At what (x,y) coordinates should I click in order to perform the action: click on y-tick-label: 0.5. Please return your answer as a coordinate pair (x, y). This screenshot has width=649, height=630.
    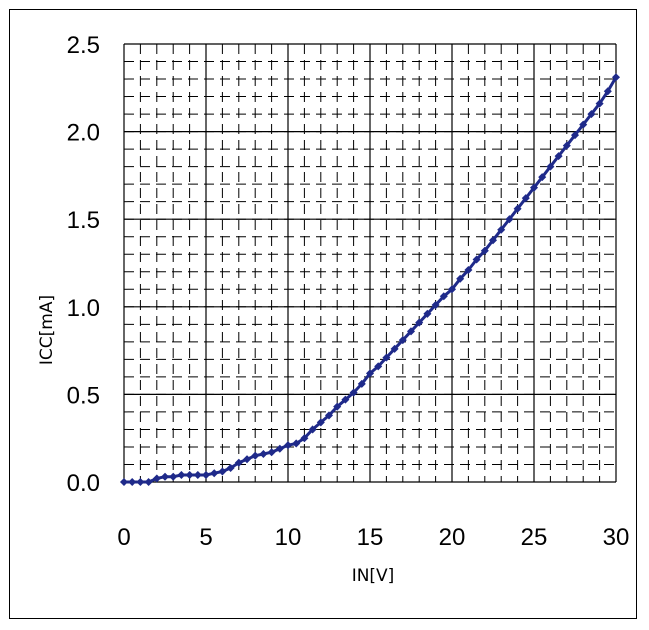
    Looking at the image, I should click on (83, 395).